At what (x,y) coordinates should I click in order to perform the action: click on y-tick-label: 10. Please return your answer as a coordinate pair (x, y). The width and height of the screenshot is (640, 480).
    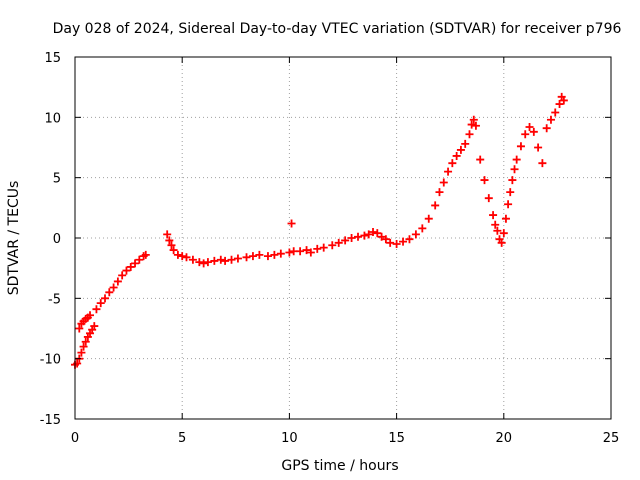
    Looking at the image, I should click on (52, 118).